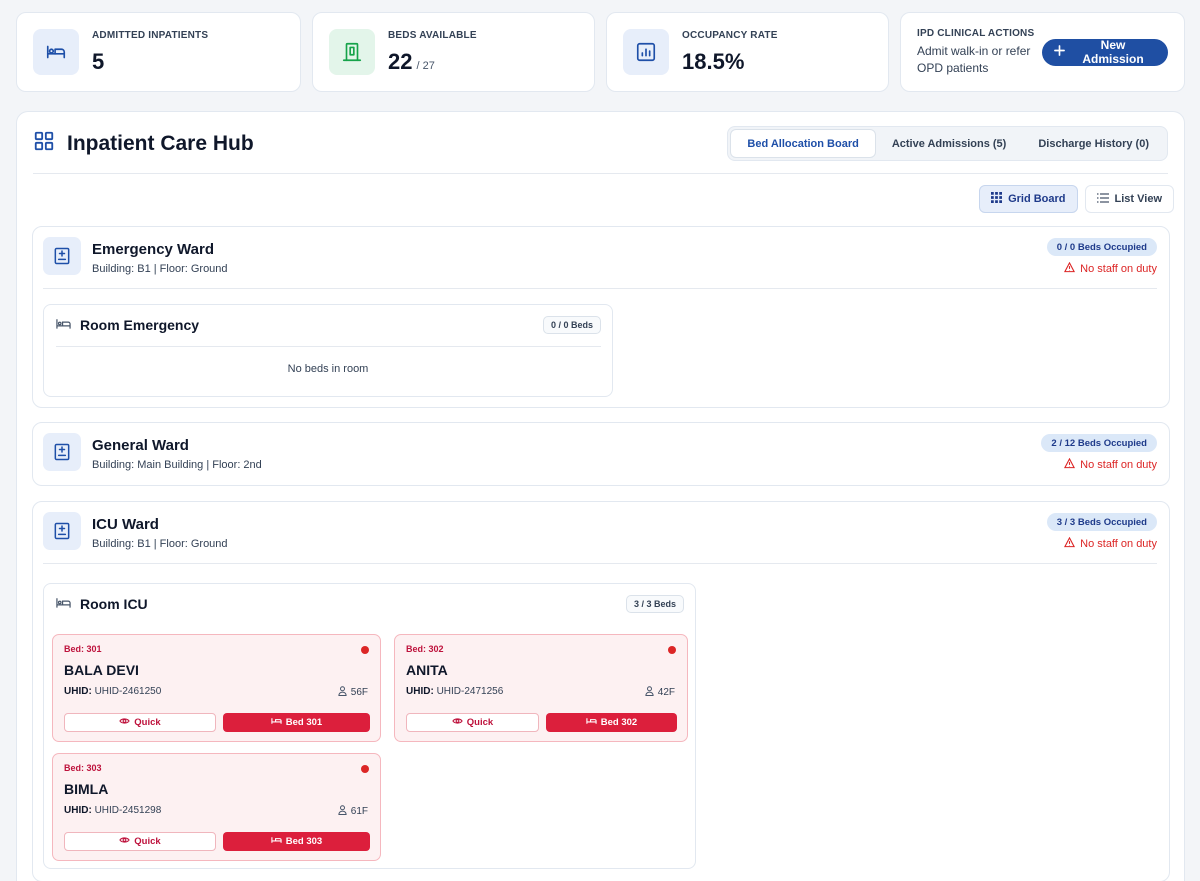 This screenshot has width=1200, height=881. I want to click on plus-icon, so click(1059, 52).